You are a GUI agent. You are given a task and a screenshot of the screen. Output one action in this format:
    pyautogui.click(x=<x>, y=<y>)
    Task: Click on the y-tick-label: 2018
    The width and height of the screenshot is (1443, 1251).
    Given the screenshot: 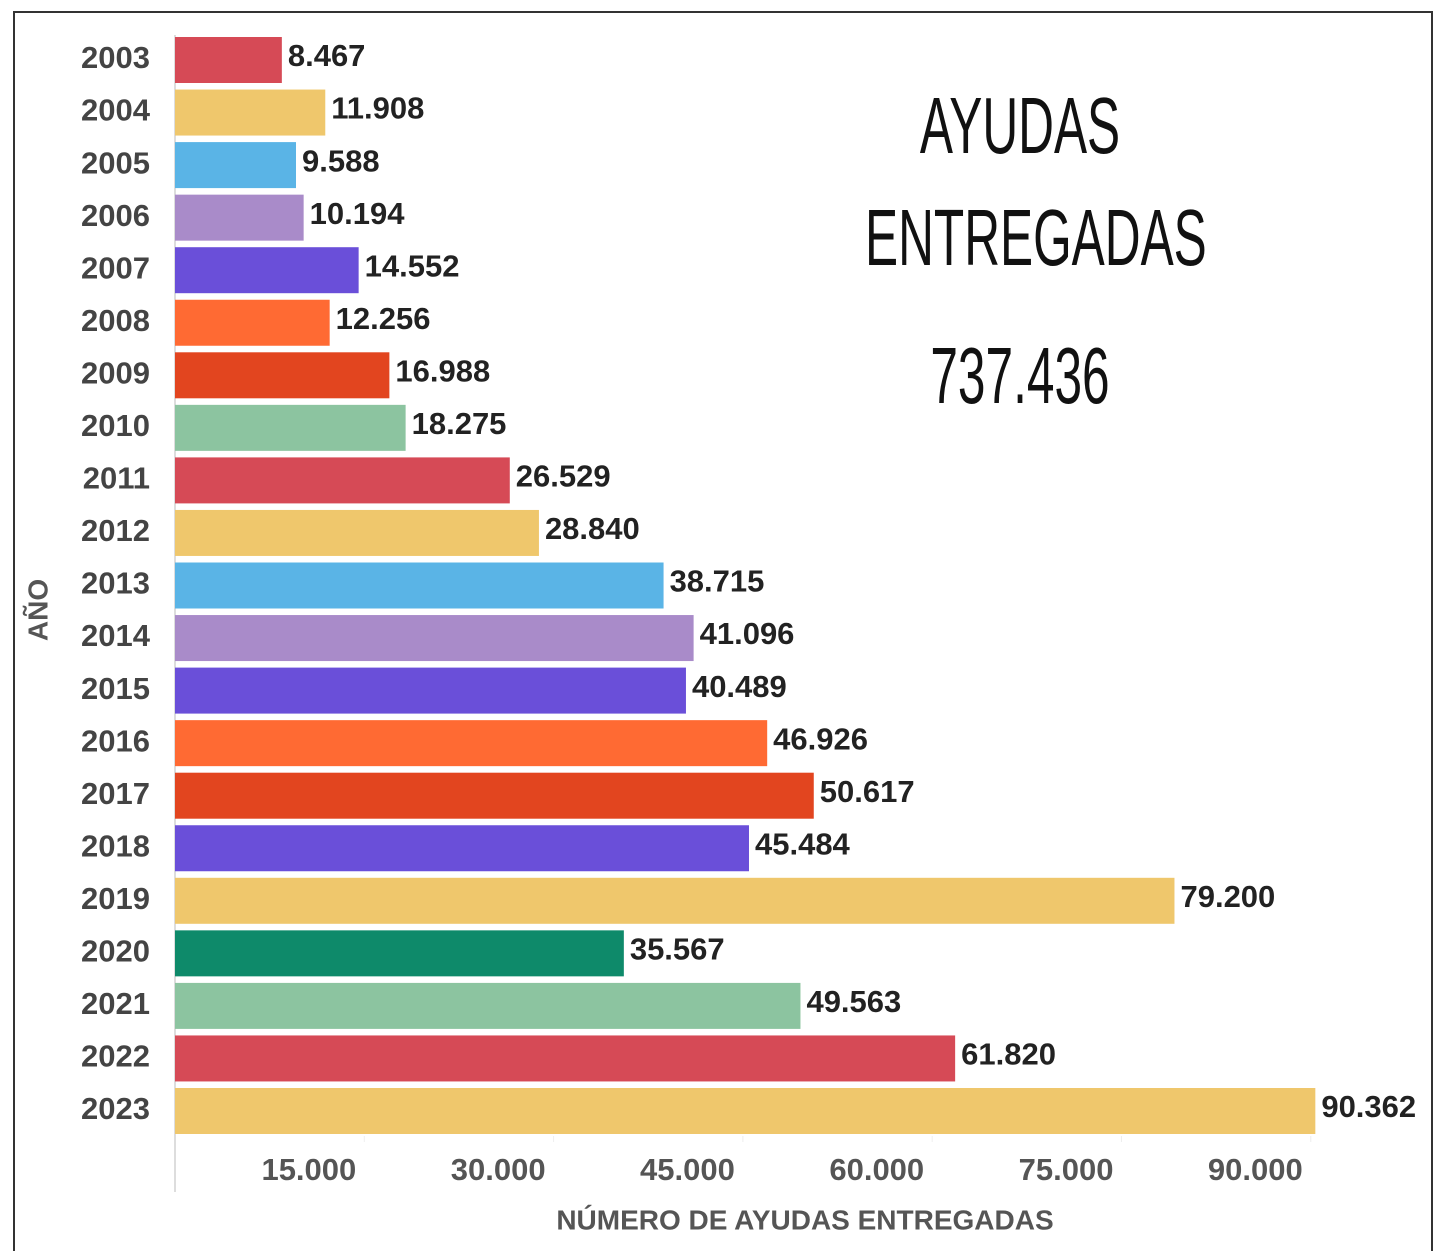 What is the action you would take?
    pyautogui.click(x=115, y=845)
    